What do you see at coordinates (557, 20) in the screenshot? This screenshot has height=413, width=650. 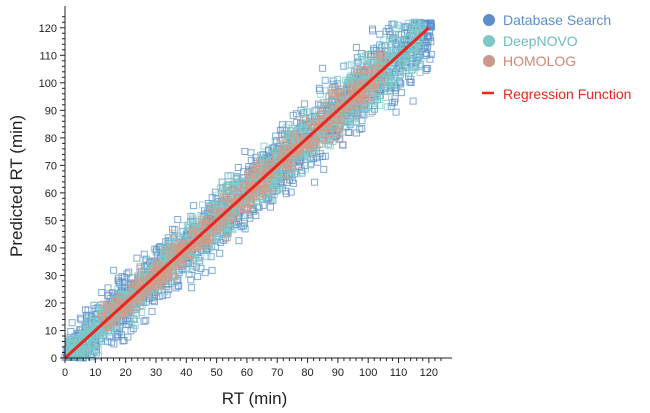 I see `legend-label: Database Search` at bounding box center [557, 20].